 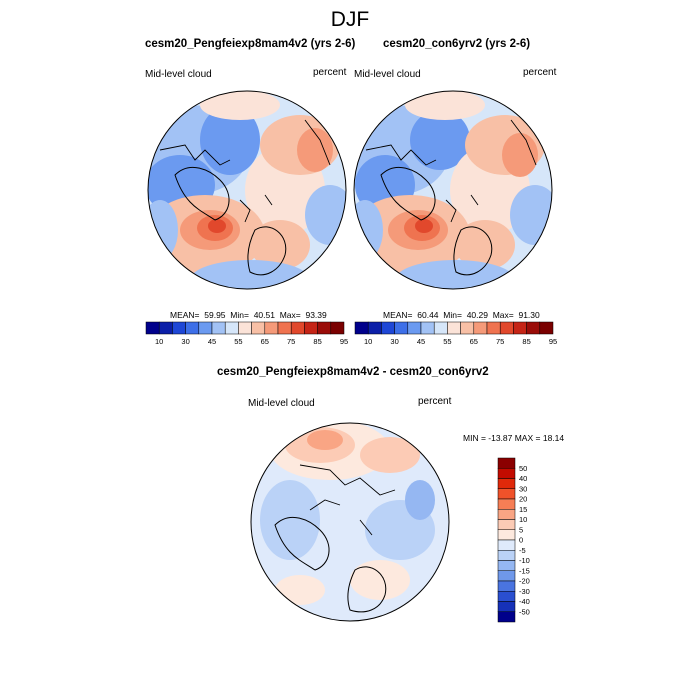 I want to click on panel1-polar-map, so click(x=247, y=190).